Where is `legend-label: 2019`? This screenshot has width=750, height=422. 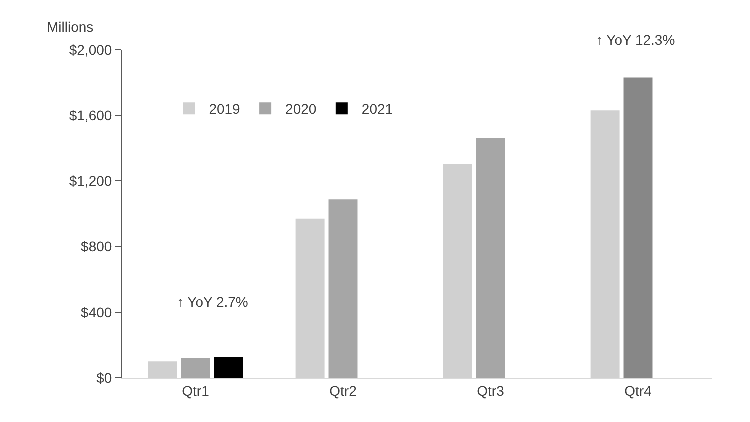 legend-label: 2019 is located at coordinates (225, 109).